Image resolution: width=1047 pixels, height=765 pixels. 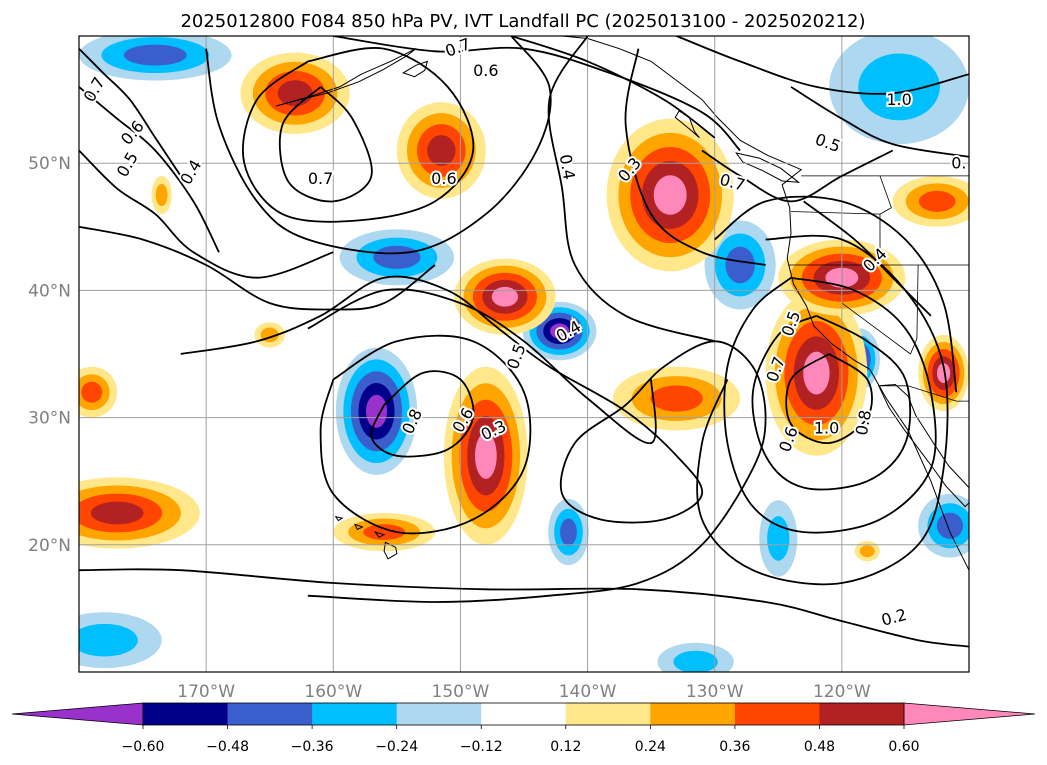 I want to click on longitude-tick-label: 160°W, so click(x=333, y=692).